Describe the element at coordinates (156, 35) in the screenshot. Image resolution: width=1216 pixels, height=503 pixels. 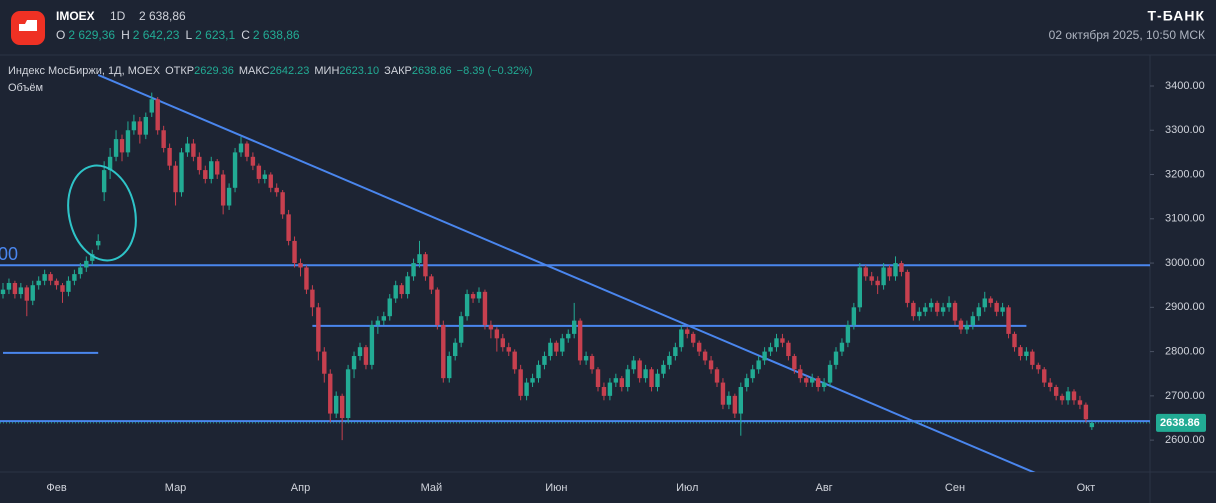
I see `ohlc-value: 2 642,23` at that location.